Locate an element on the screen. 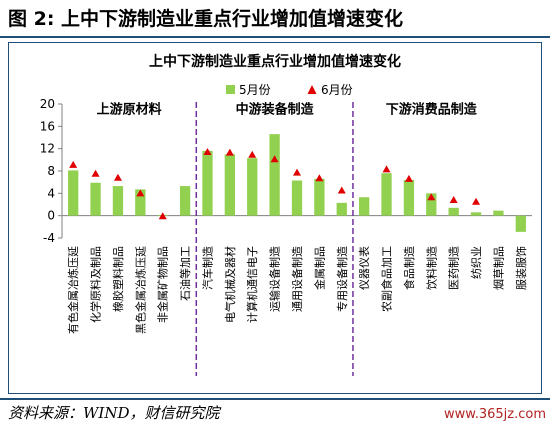  x-tick-label: 金属制品 is located at coordinates (319, 268).